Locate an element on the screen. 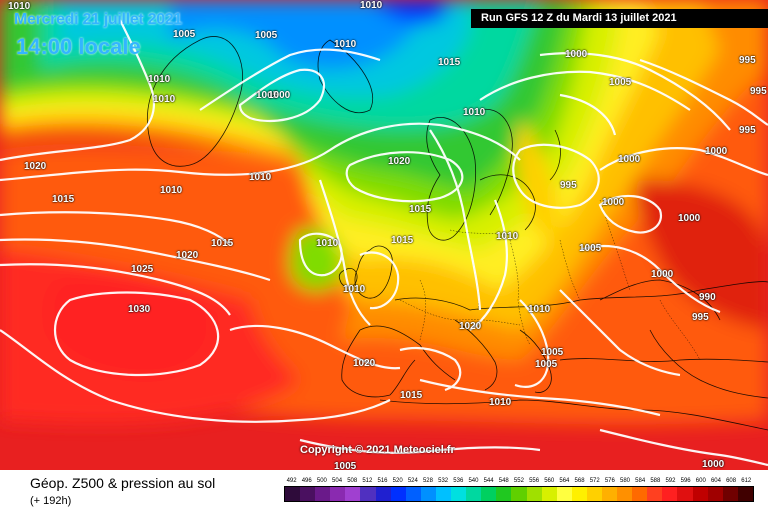 This screenshot has height=512, width=768. legend-tick-label: 528 is located at coordinates (427, 481).